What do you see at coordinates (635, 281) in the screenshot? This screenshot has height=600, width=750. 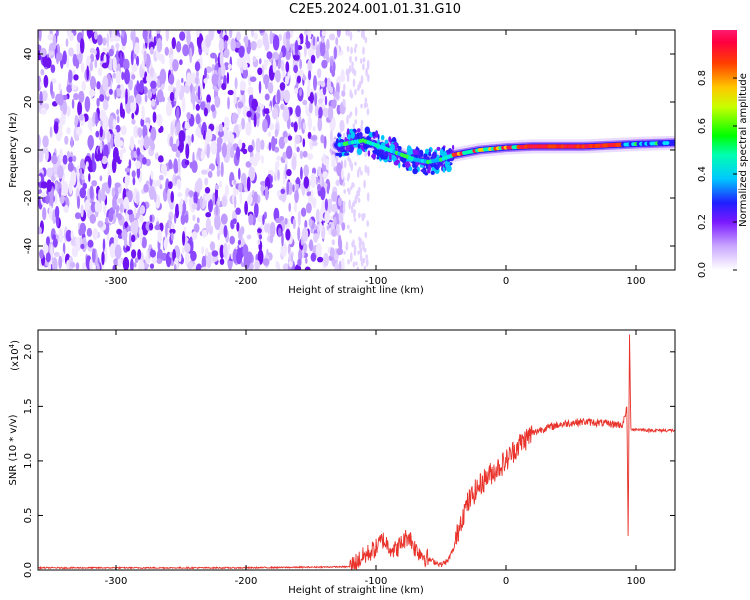 I see `spectrogram-x-tick-label: 100` at bounding box center [635, 281].